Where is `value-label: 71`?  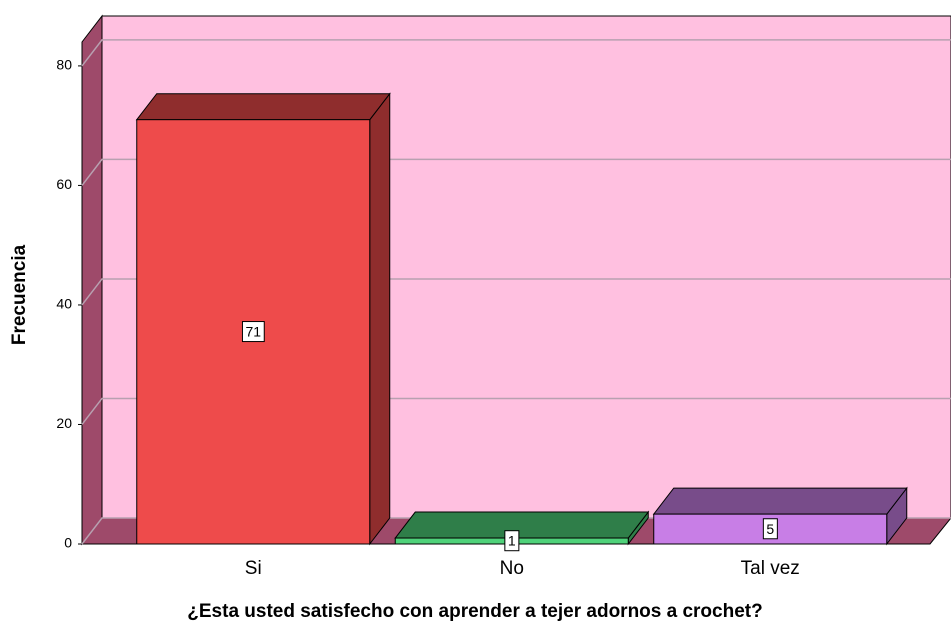
value-label: 71 is located at coordinates (253, 332).